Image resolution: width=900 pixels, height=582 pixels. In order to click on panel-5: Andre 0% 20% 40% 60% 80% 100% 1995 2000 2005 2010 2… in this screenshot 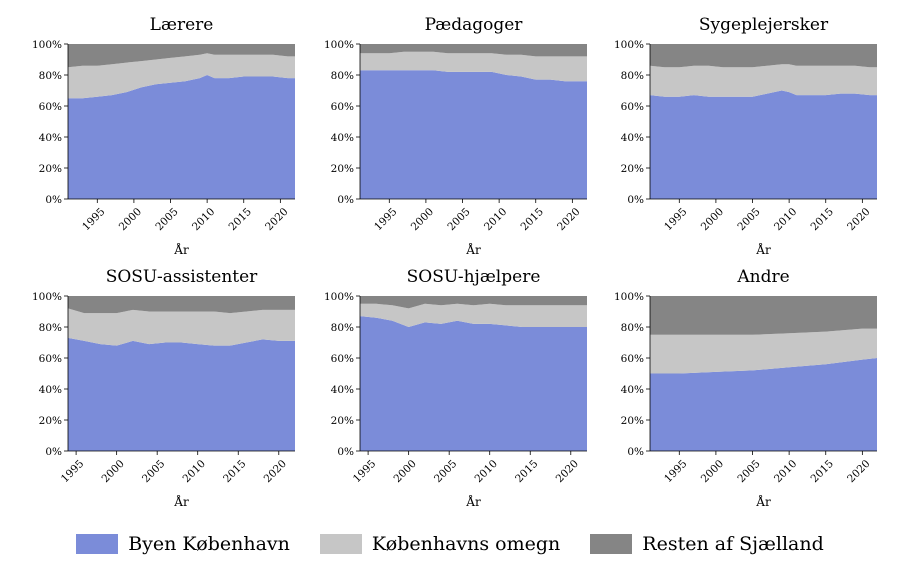, I will do `click(745, 388)`.